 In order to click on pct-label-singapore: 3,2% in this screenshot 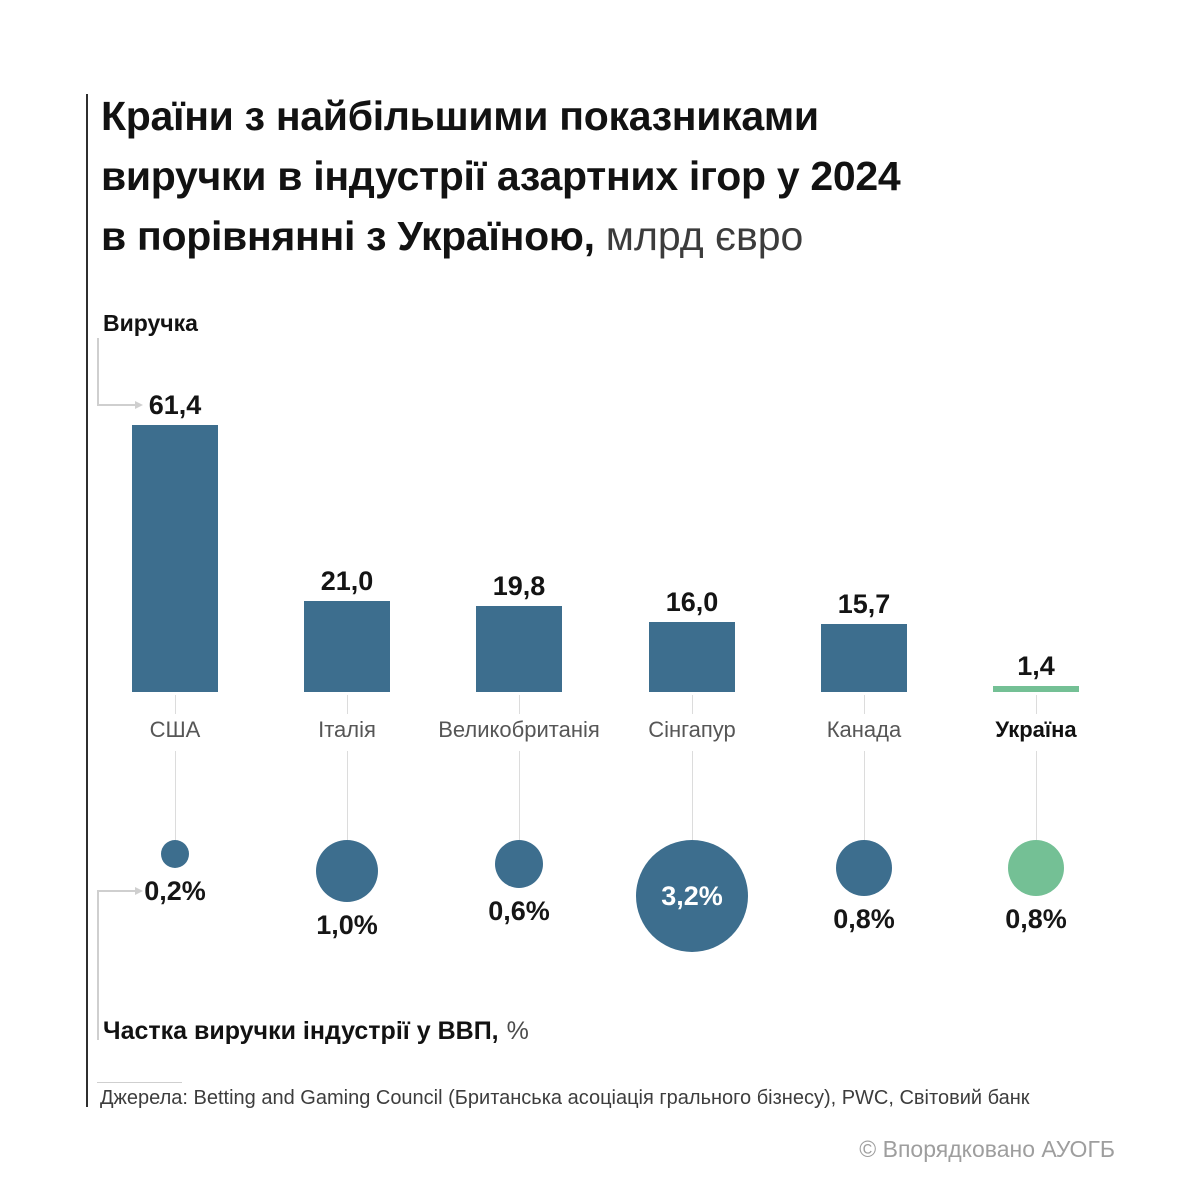, I will do `click(692, 896)`.